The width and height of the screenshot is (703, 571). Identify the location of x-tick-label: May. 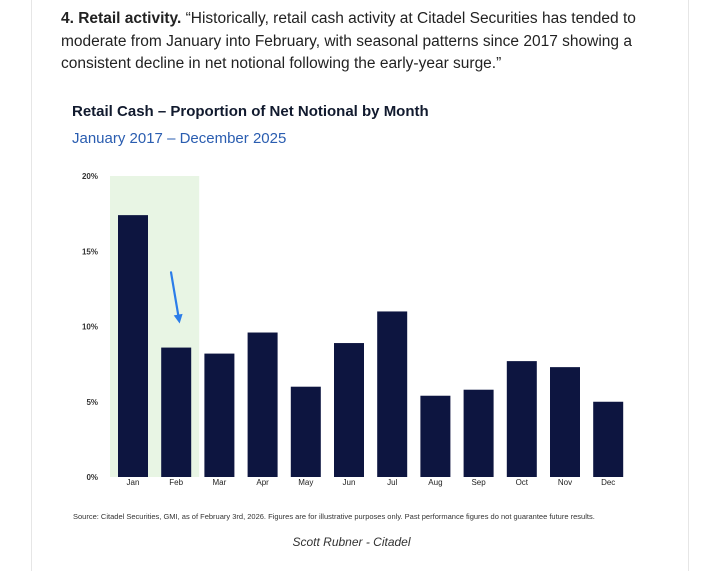
(305, 482).